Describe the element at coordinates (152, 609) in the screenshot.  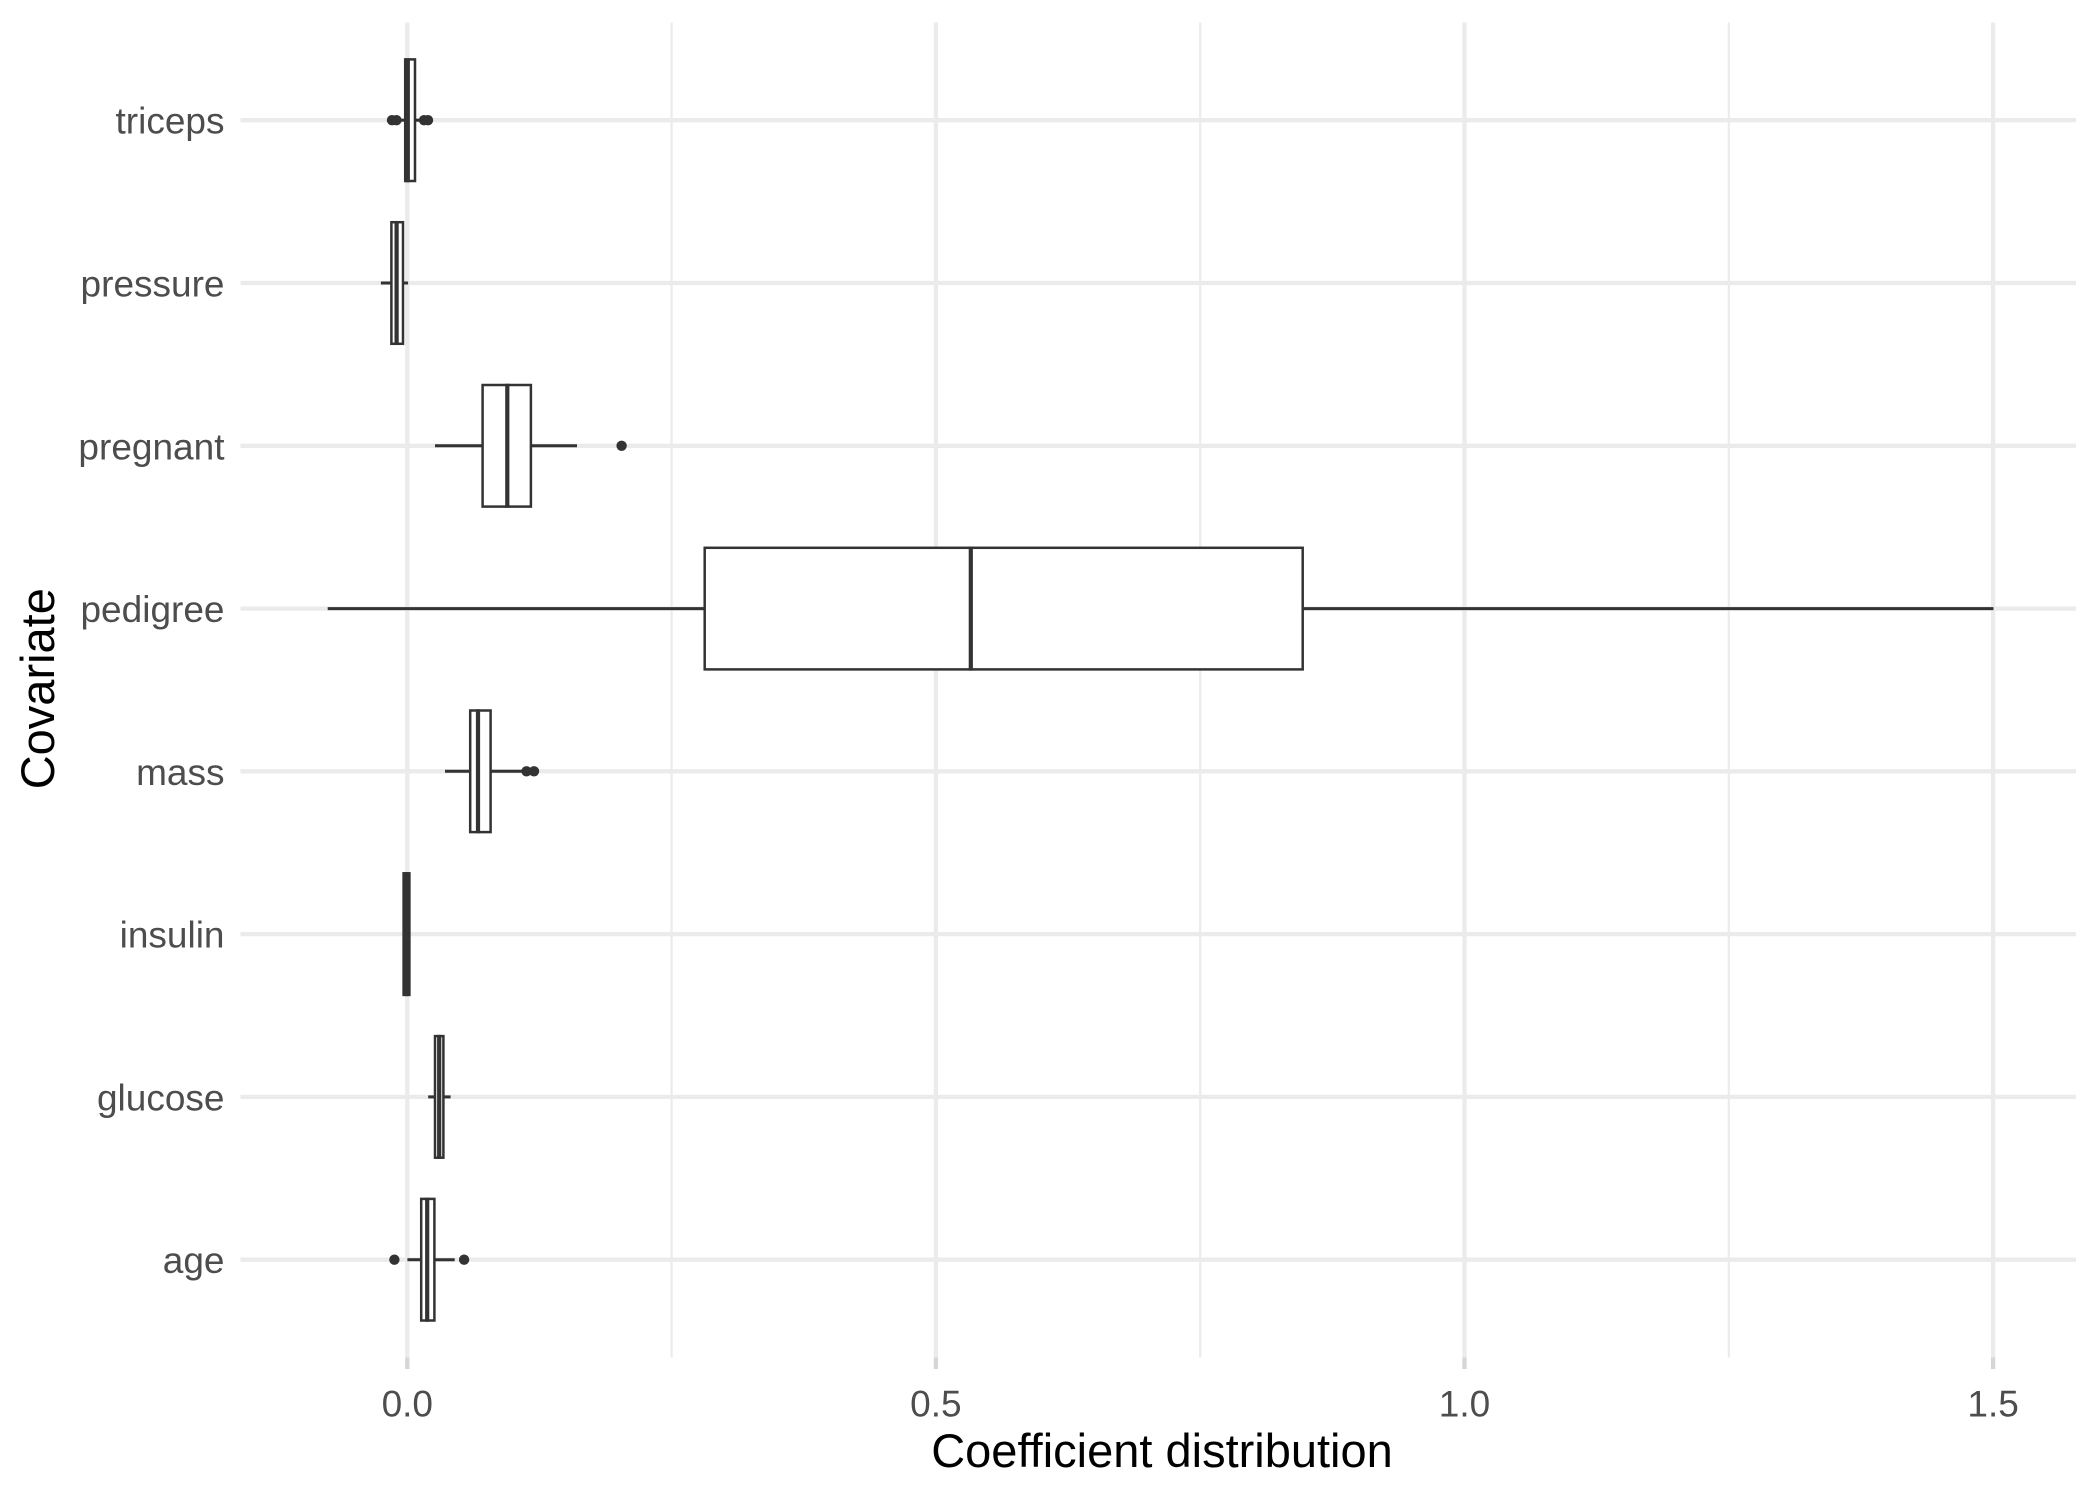
I see `svg-text: pedigree` at that location.